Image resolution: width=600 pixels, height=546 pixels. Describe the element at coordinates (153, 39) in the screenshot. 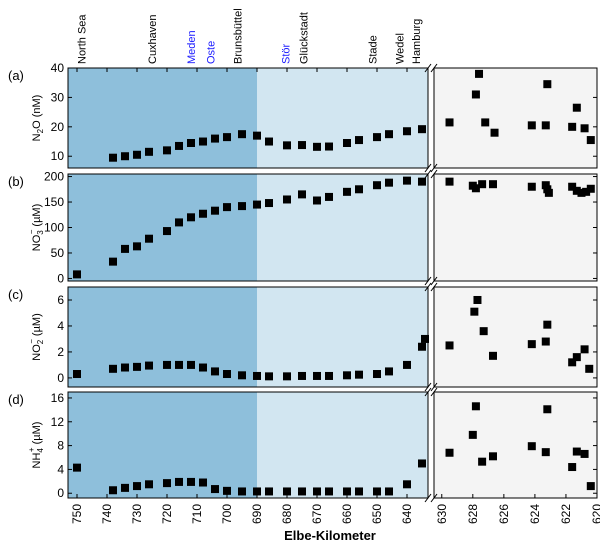

I see `place-label: Cuxhaven` at that location.